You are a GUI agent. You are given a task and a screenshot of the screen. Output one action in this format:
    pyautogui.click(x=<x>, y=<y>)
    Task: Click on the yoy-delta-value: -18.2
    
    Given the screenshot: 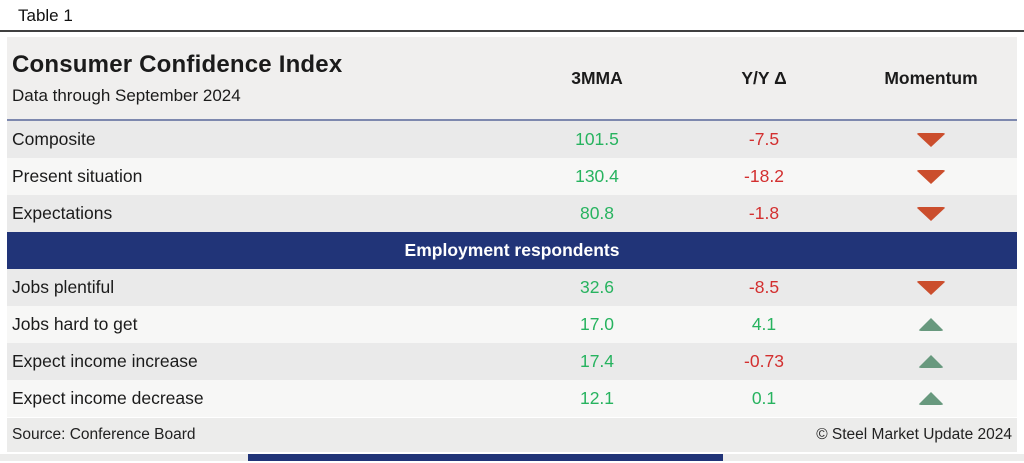 What is the action you would take?
    pyautogui.click(x=764, y=176)
    